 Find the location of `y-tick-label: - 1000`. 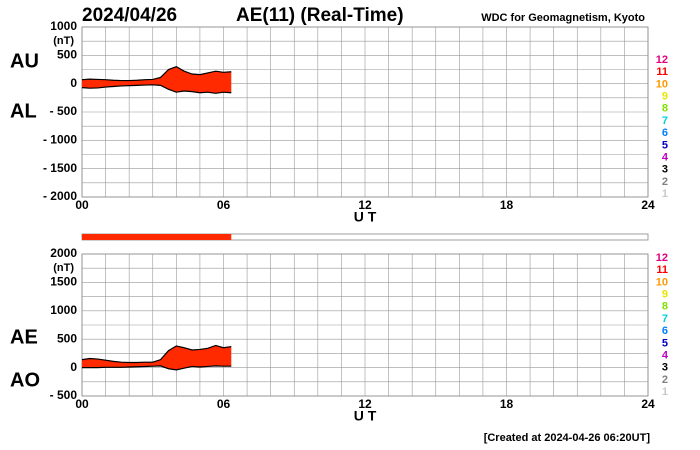

y-tick-label: - 1000 is located at coordinates (60, 140).